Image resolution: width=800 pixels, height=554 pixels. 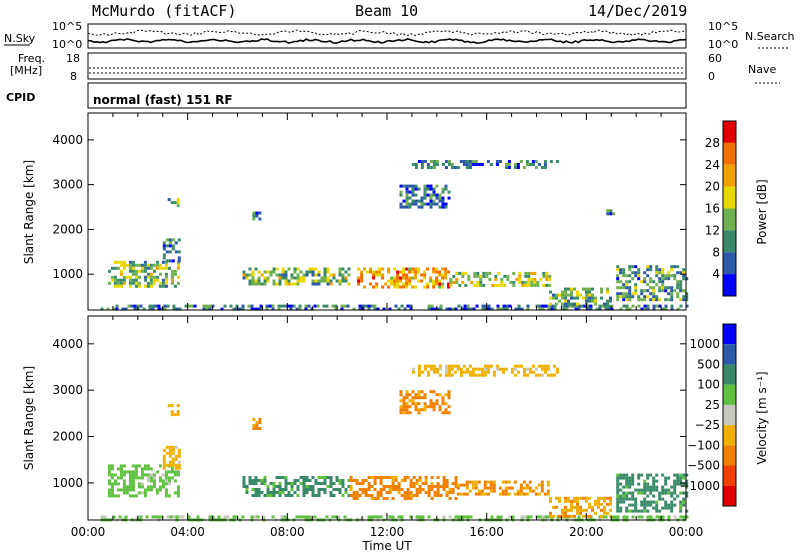 What do you see at coordinates (586, 532) in the screenshot?
I see `x-tick-label: 20:00` at bounding box center [586, 532].